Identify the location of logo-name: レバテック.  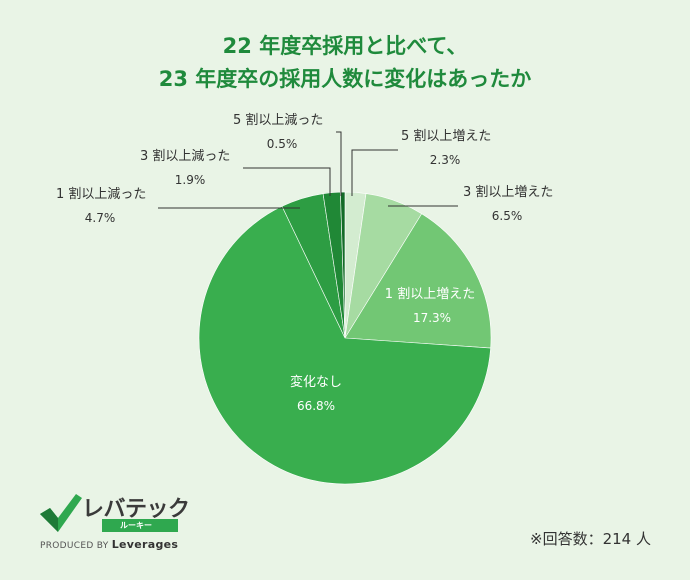
(136, 509).